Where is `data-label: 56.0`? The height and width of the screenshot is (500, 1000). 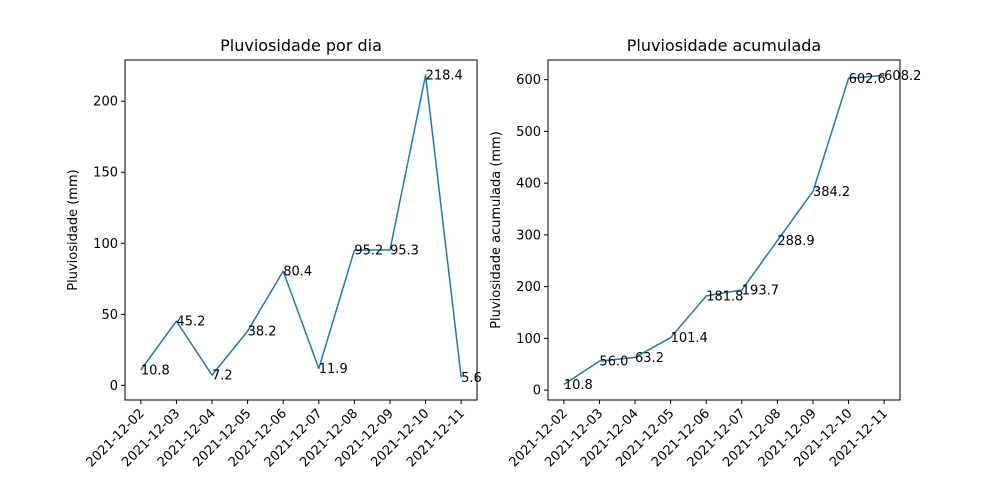
data-label: 56.0 is located at coordinates (613, 362).